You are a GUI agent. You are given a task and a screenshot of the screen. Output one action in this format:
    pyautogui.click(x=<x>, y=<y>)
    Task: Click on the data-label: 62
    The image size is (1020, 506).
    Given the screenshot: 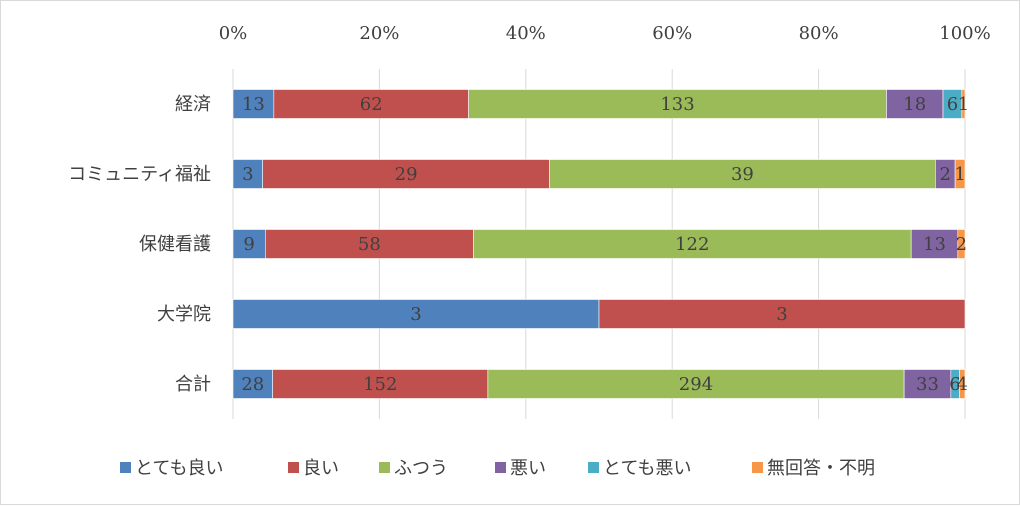 What is the action you would take?
    pyautogui.click(x=371, y=104)
    